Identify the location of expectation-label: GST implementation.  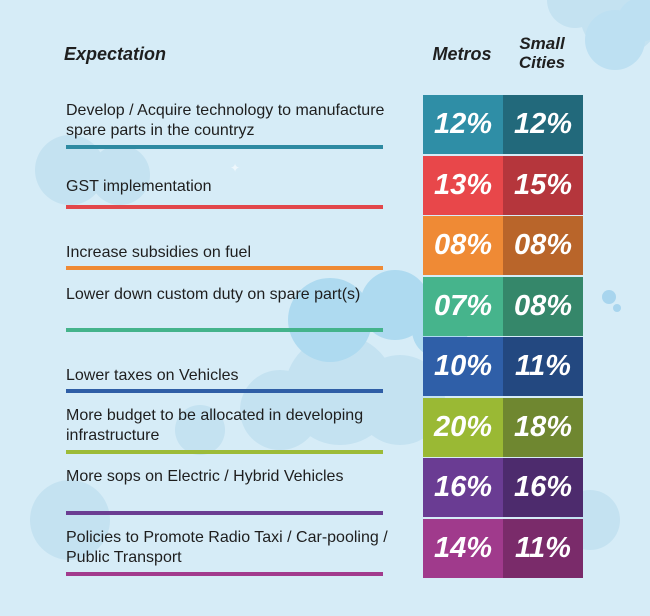
(139, 186).